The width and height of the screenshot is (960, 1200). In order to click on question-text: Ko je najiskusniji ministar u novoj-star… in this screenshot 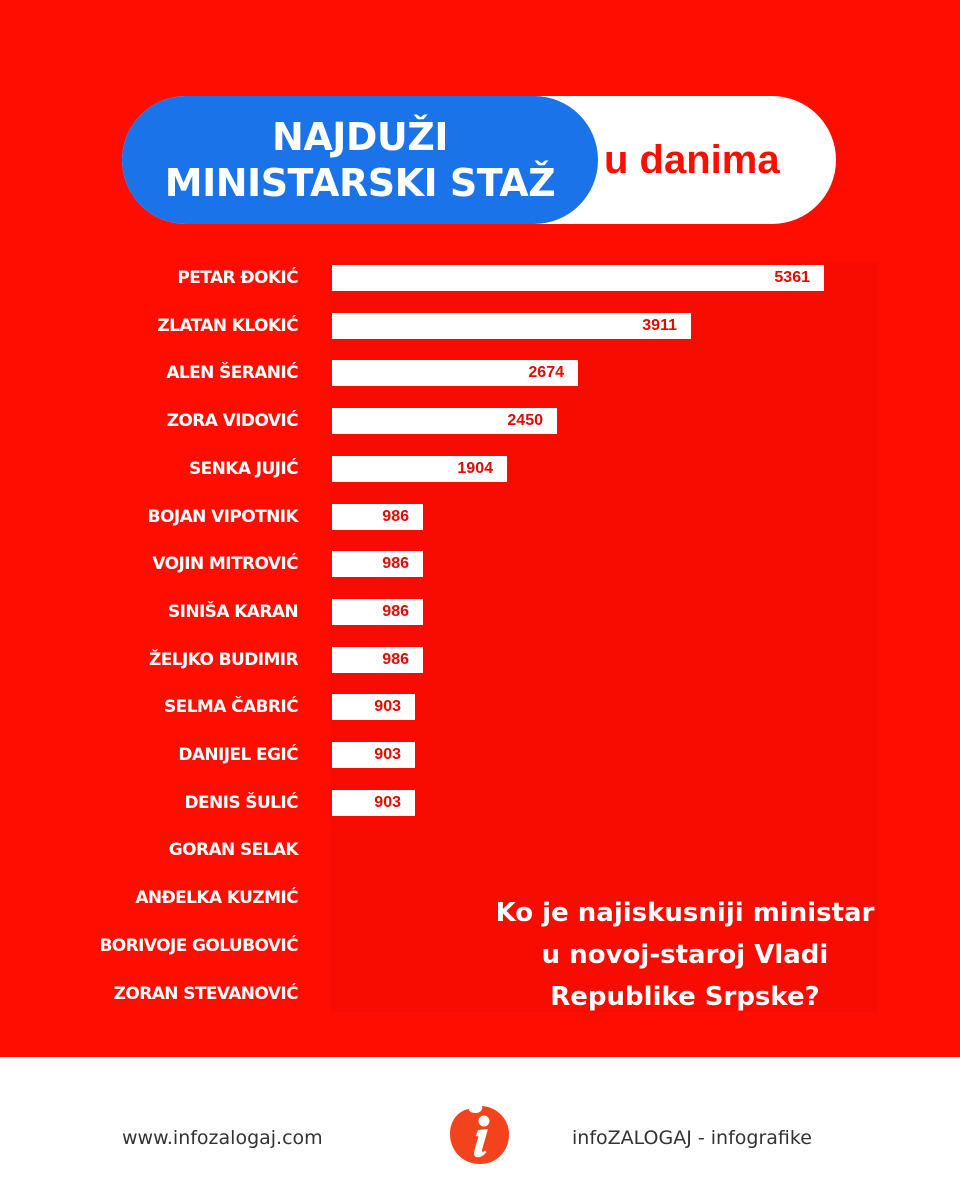, I will do `click(685, 955)`.